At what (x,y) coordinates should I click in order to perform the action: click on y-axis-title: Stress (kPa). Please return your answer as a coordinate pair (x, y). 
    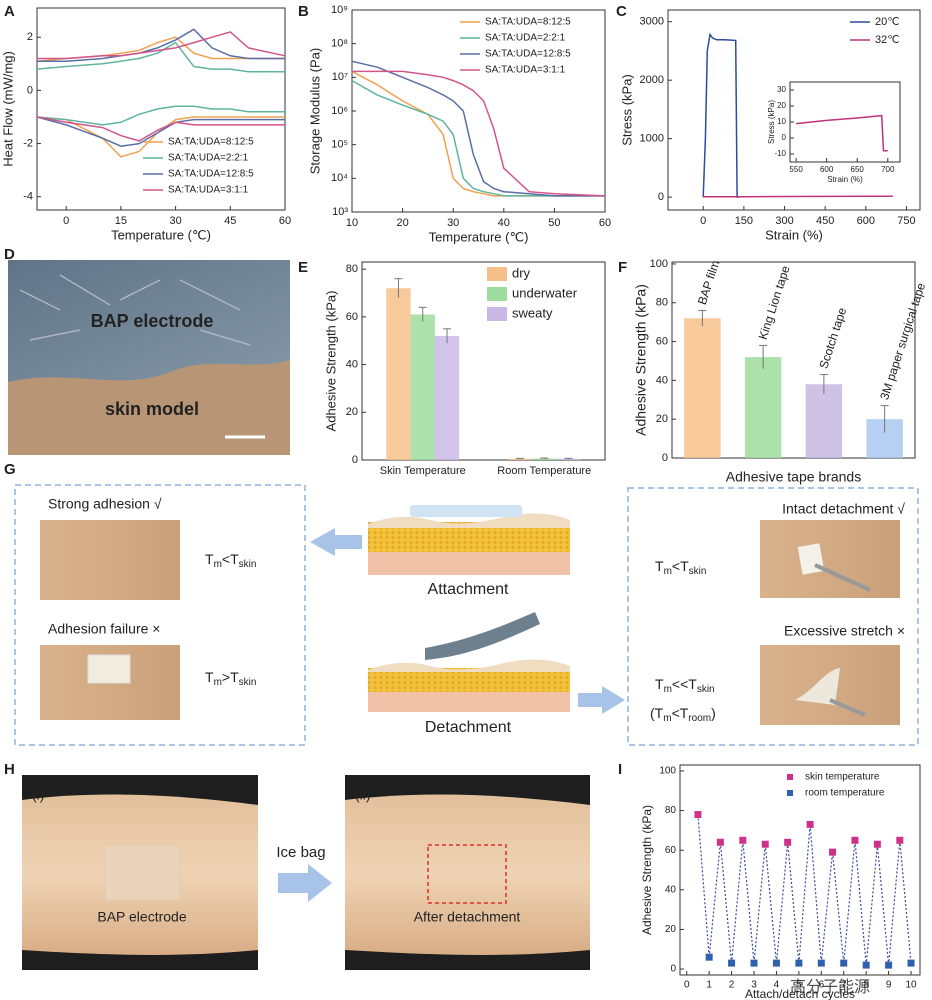
    Looking at the image, I should click on (771, 122).